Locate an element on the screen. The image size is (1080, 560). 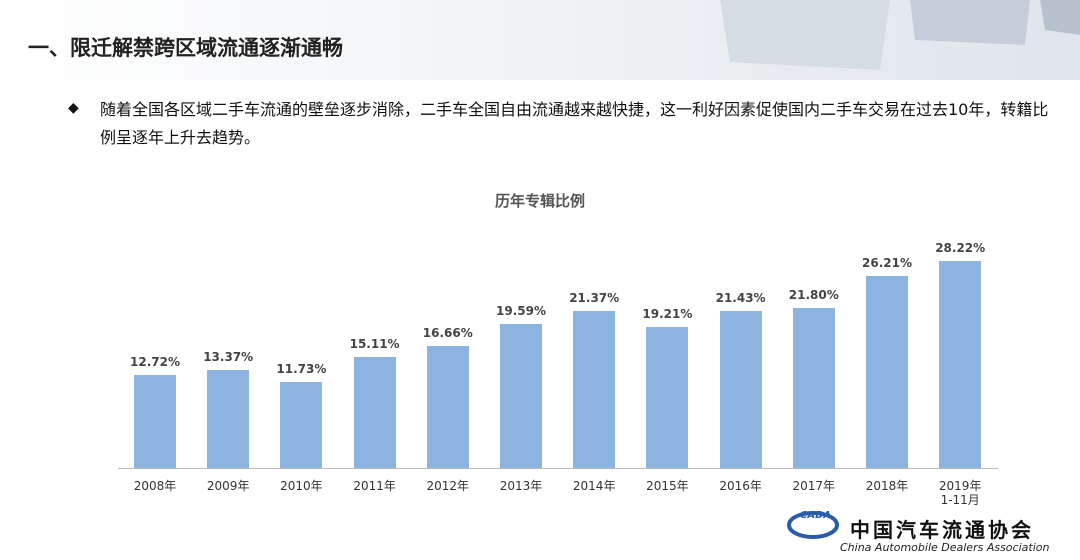
chart-title: 历年专辑比例 is located at coordinates (539, 201).